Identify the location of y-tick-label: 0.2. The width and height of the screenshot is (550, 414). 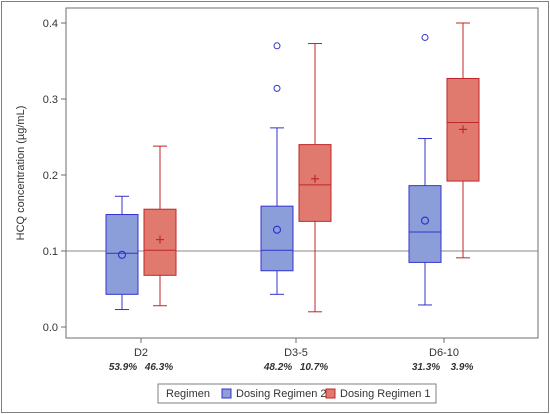
(50, 176).